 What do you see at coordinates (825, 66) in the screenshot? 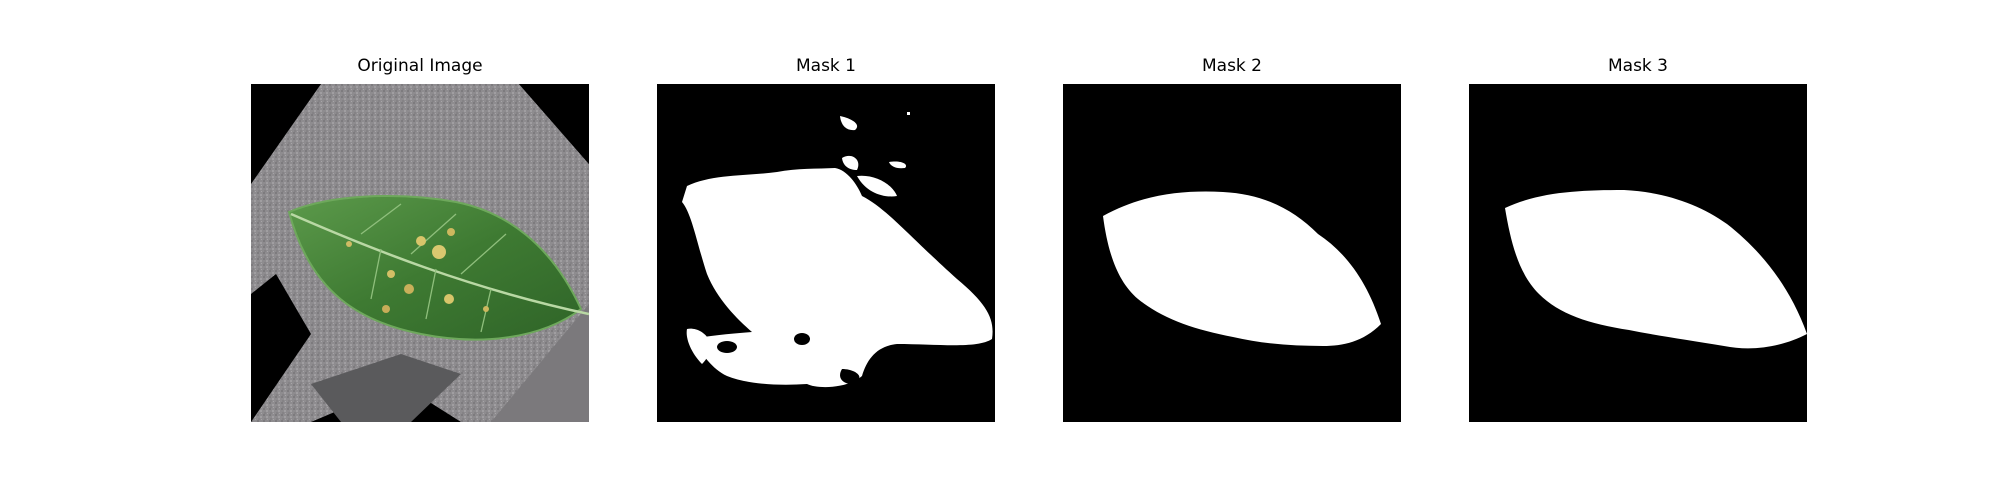
I see `panel-title-mask-1: Mask 1` at bounding box center [825, 66].